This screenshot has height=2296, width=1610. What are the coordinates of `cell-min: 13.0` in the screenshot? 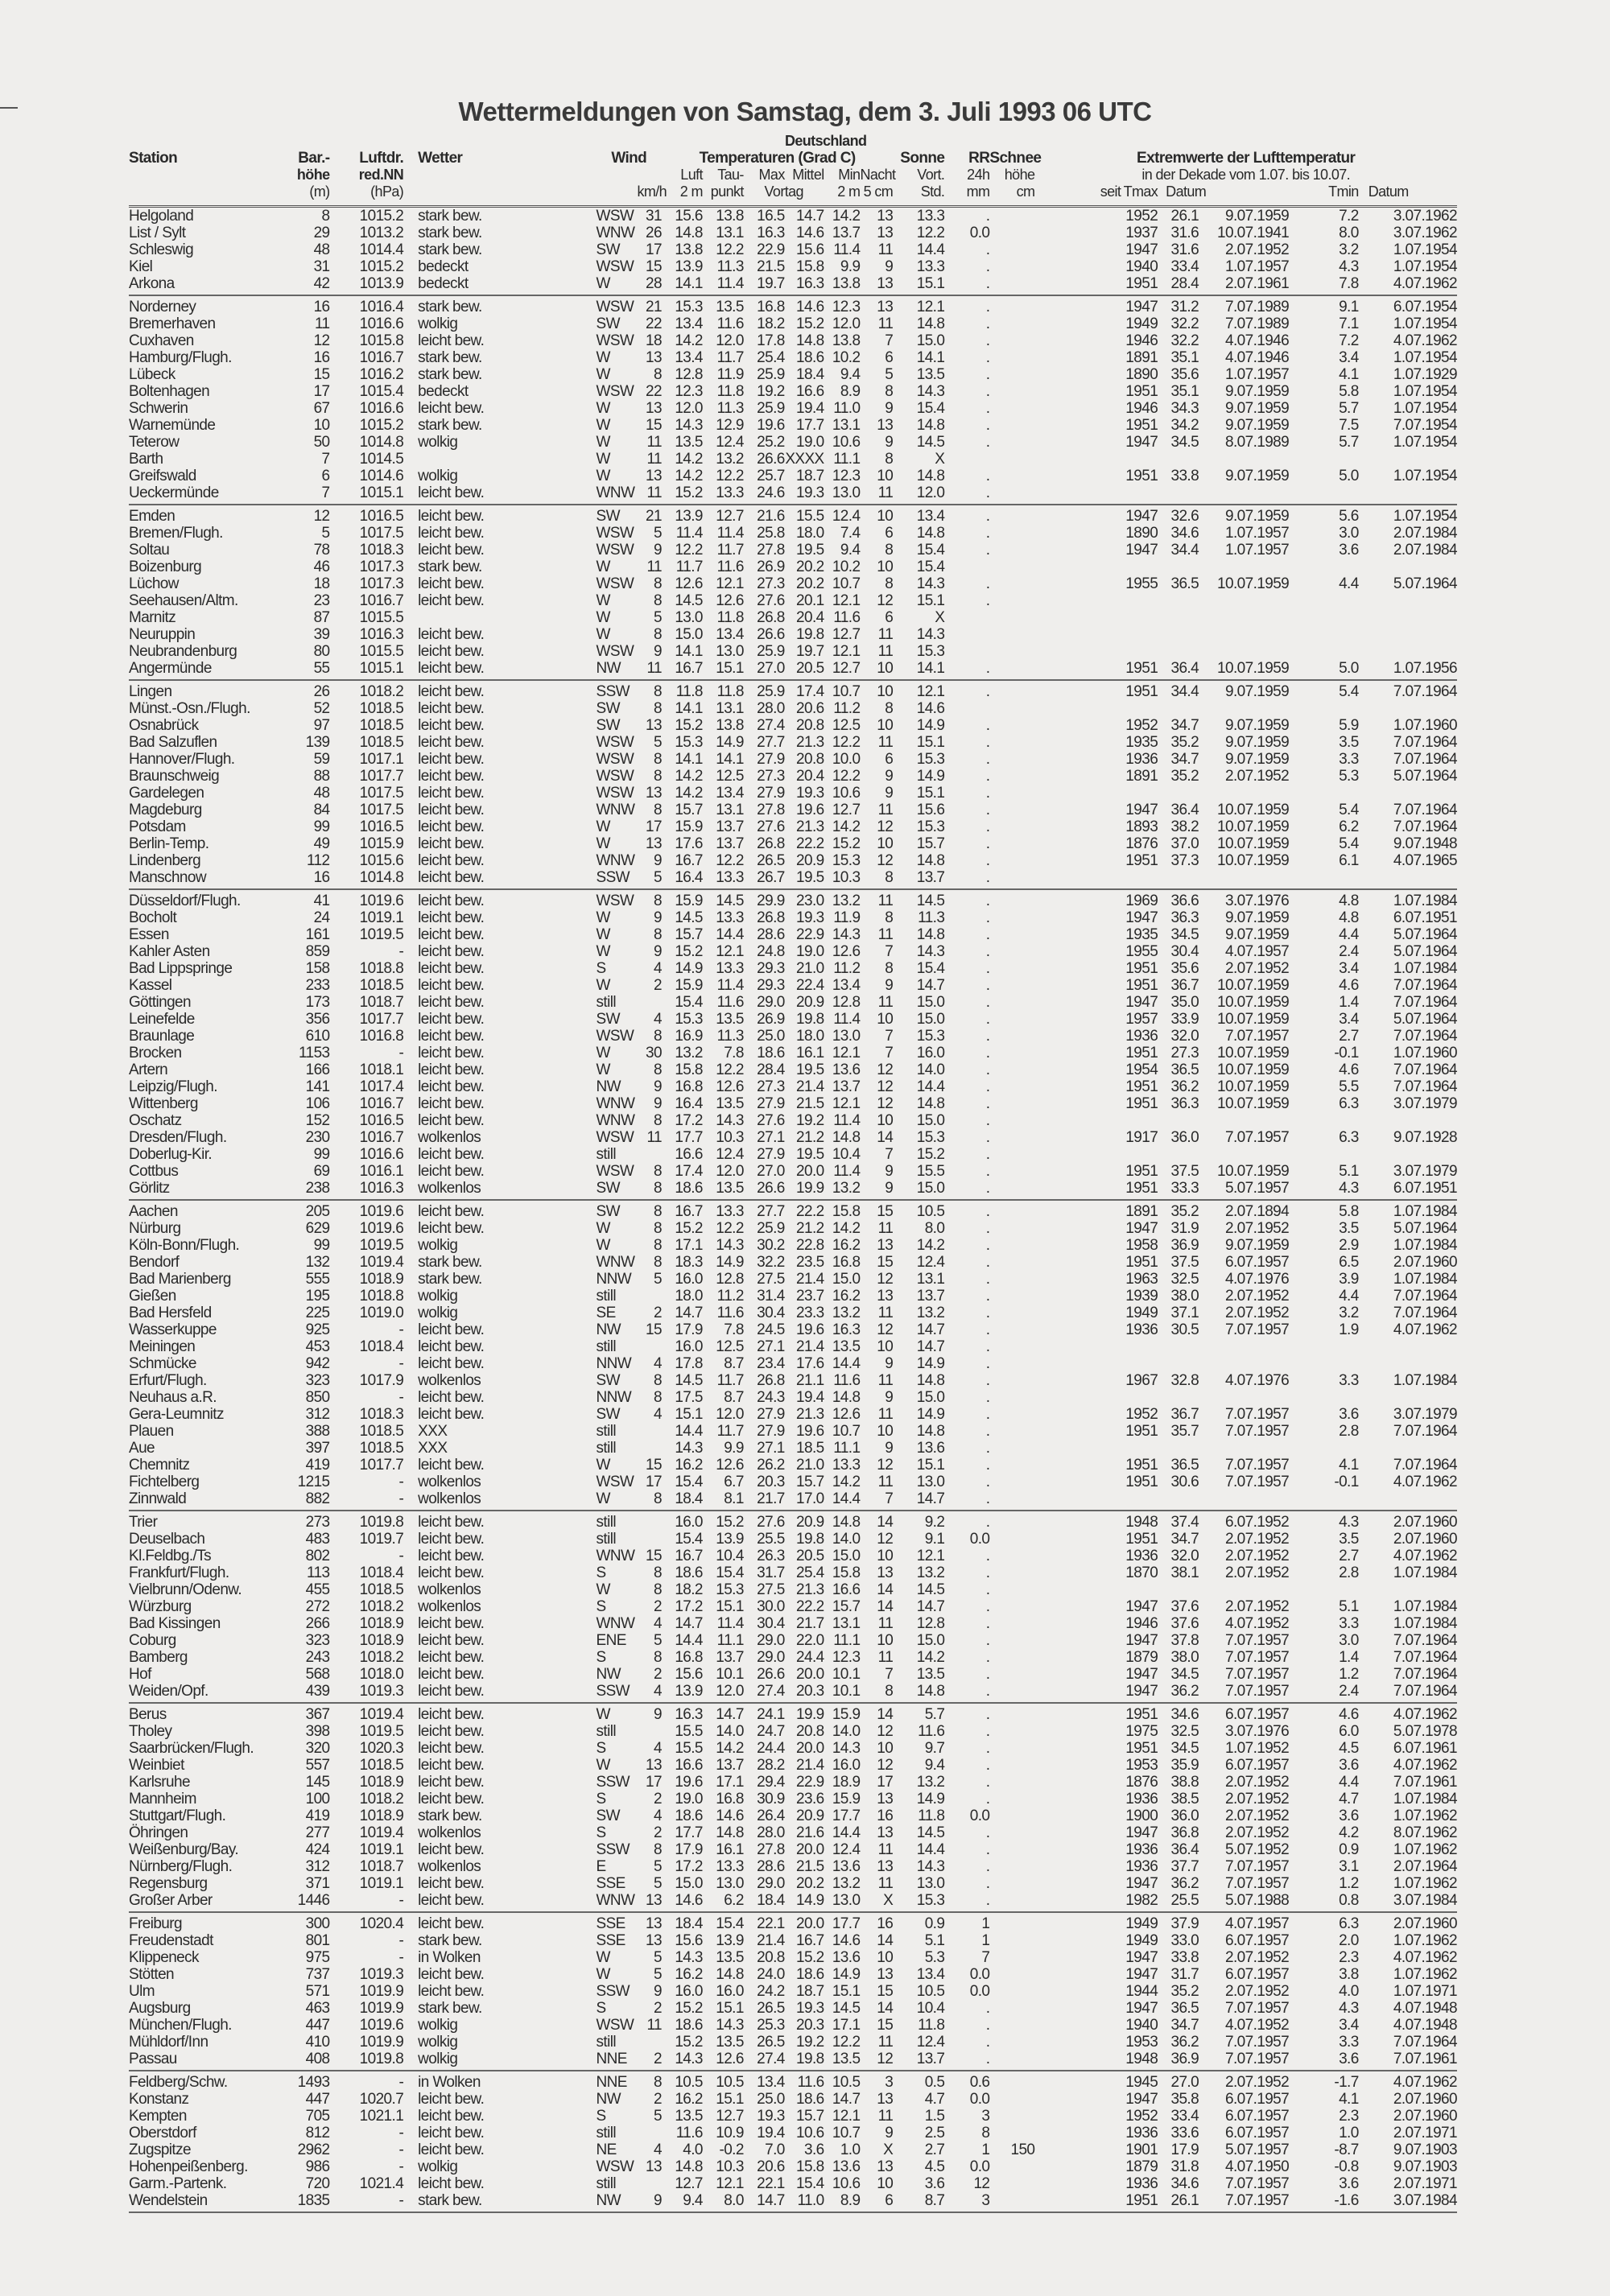 It's located at (846, 492).